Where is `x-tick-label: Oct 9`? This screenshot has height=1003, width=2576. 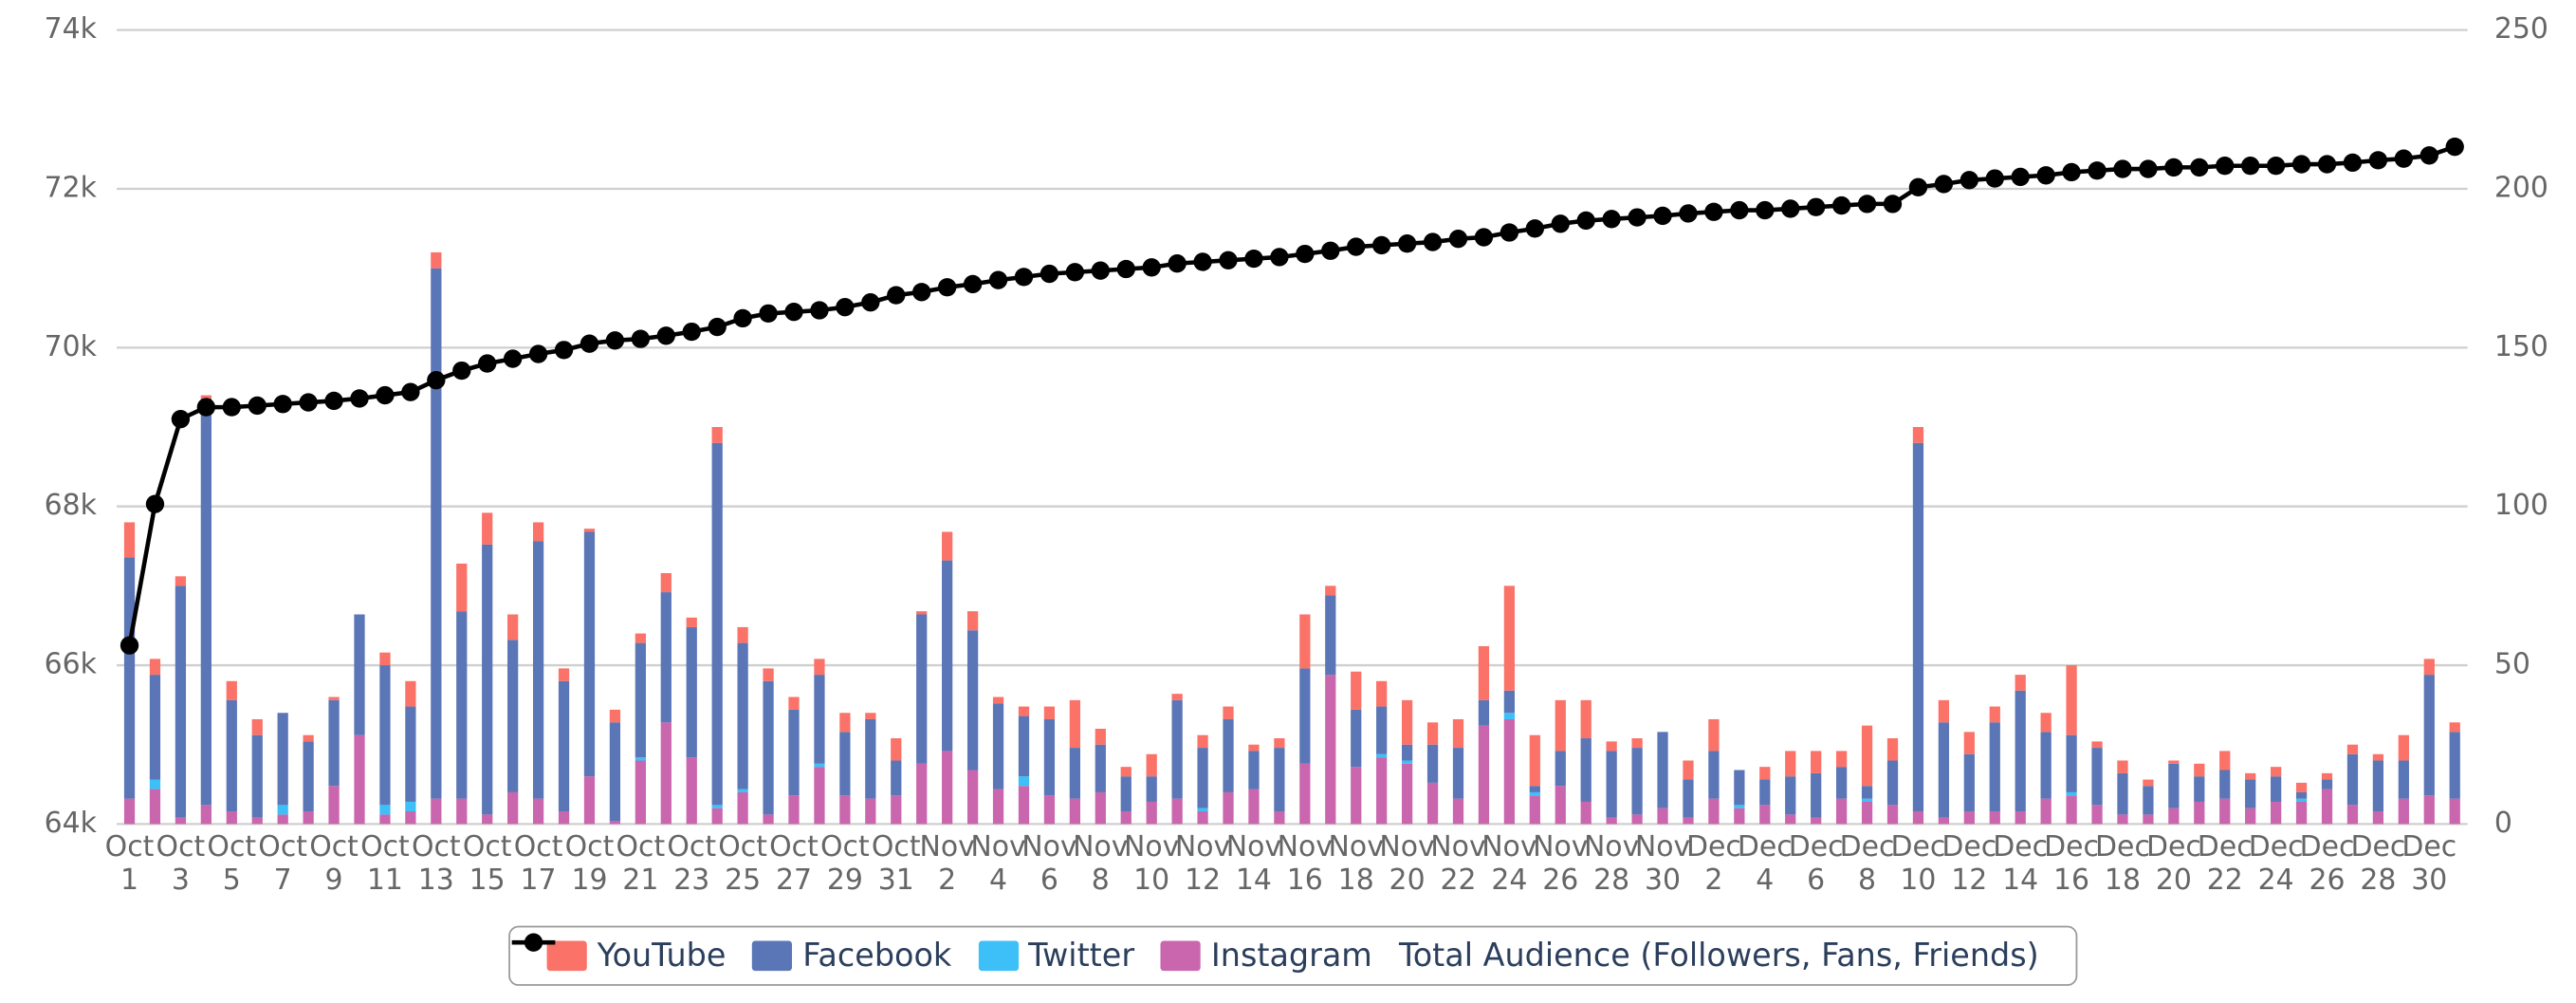
x-tick-label: Oct 9 is located at coordinates (334, 864).